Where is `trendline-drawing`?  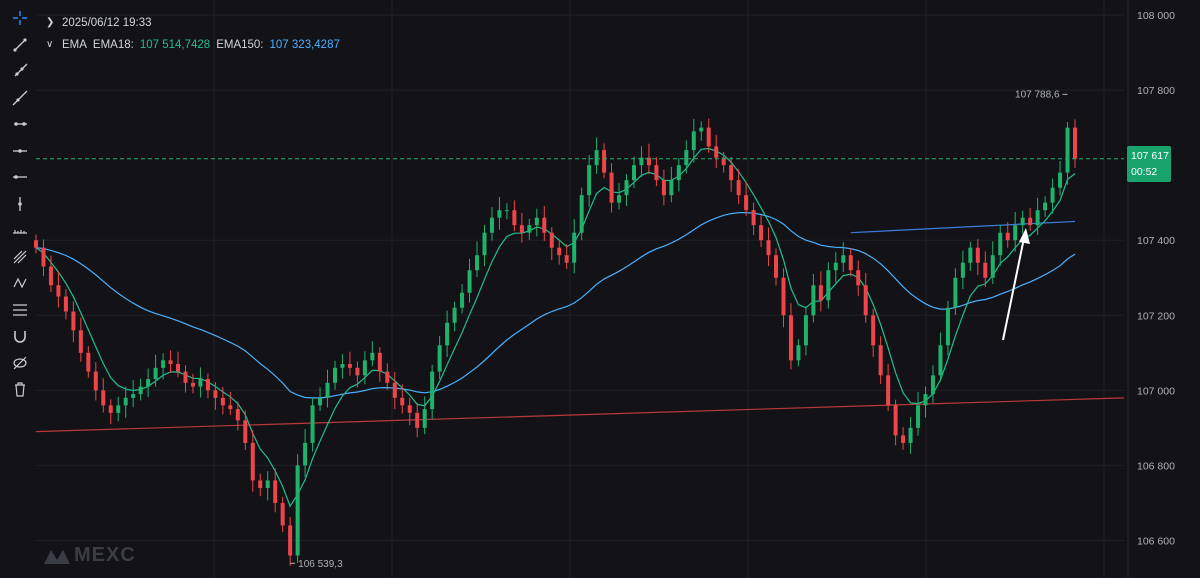 trendline-drawing is located at coordinates (963, 227).